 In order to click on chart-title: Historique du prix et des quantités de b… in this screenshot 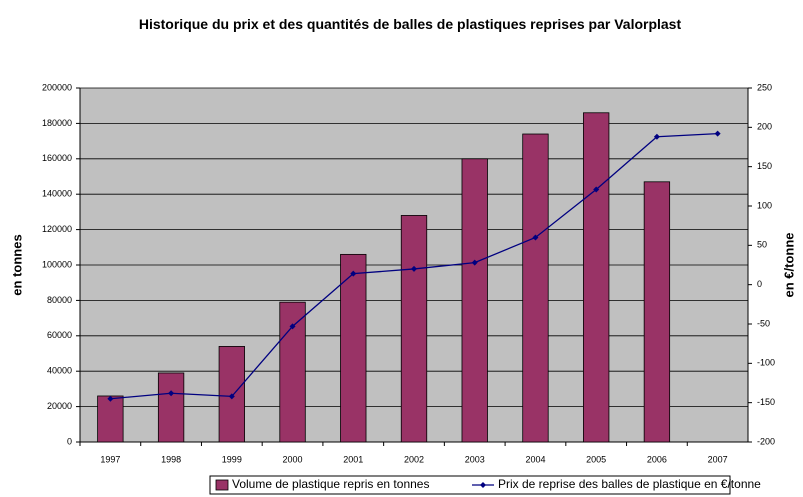, I will do `click(410, 24)`.